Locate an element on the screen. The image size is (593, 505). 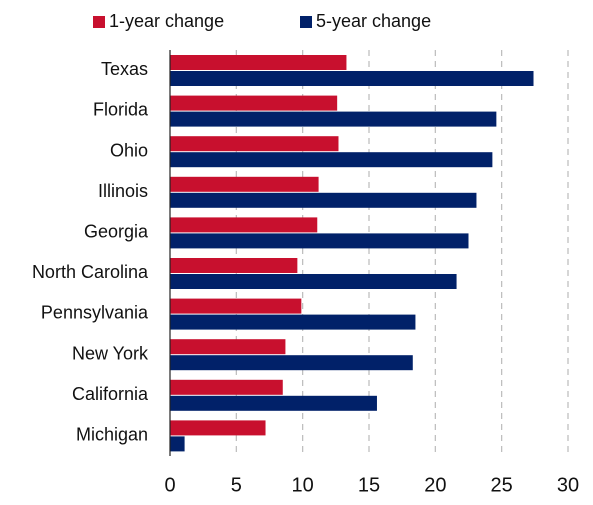
legend-label: 5-year change is located at coordinates (373, 21).